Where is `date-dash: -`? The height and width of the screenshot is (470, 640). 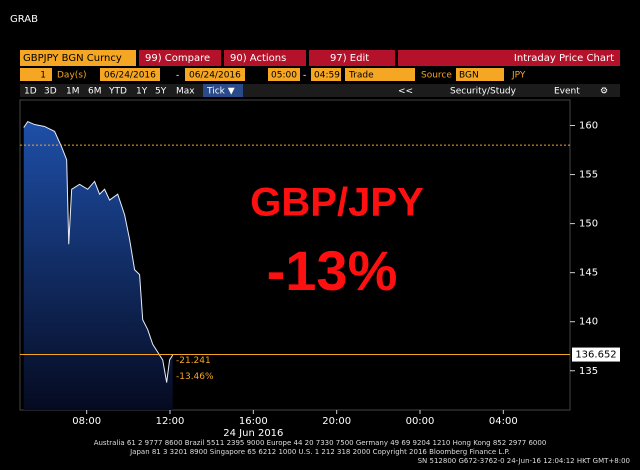
date-dash: - is located at coordinates (177, 76).